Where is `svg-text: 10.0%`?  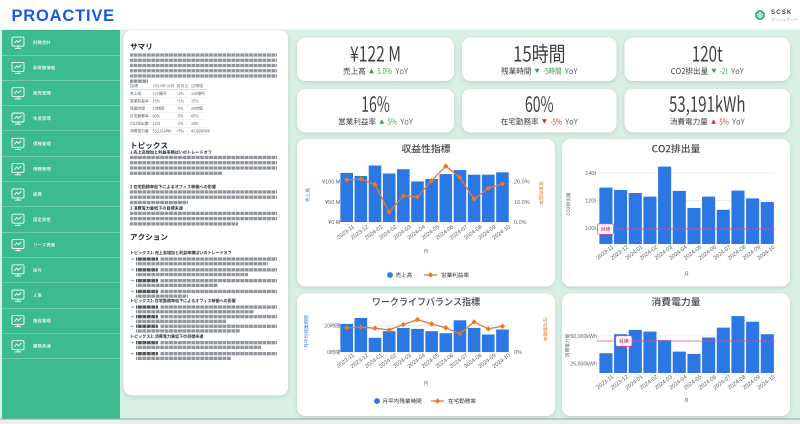 svg-text: 10.0% is located at coordinates (522, 203).